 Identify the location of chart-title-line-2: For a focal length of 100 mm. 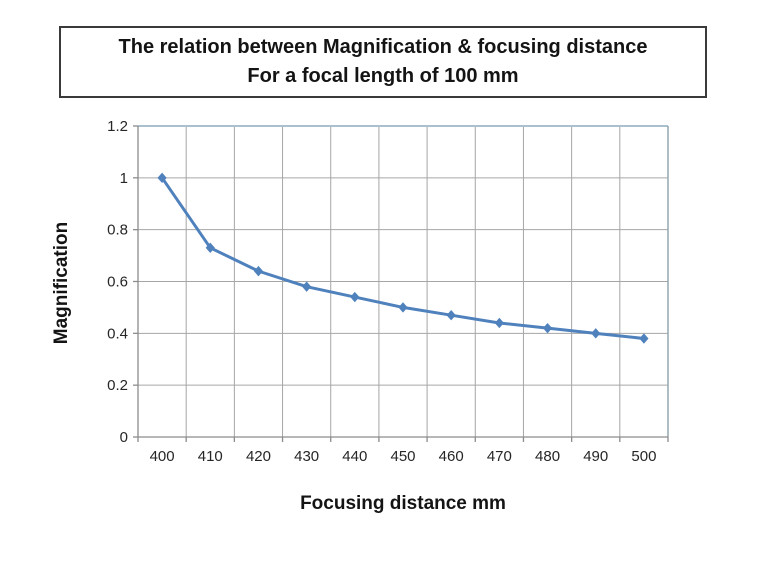
(383, 76).